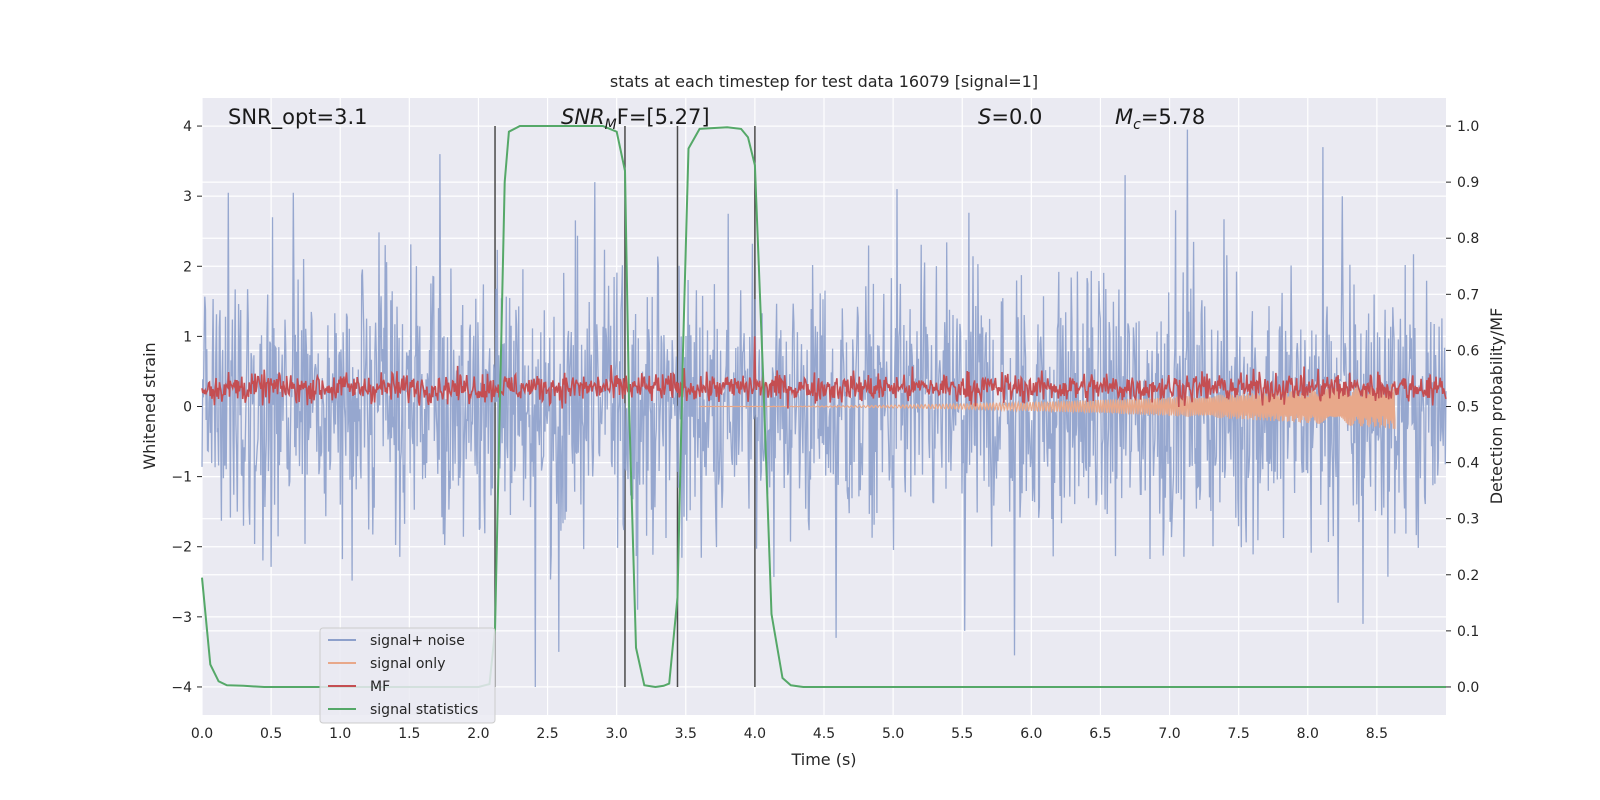 Image resolution: width=1600 pixels, height=800 pixels. I want to click on y-tick-label: −3, so click(181, 618).